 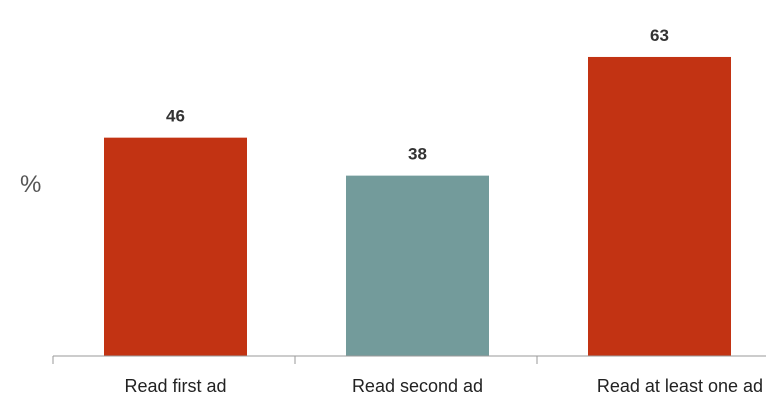 What do you see at coordinates (175, 386) in the screenshot?
I see `category-label-0: Read first ad` at bounding box center [175, 386].